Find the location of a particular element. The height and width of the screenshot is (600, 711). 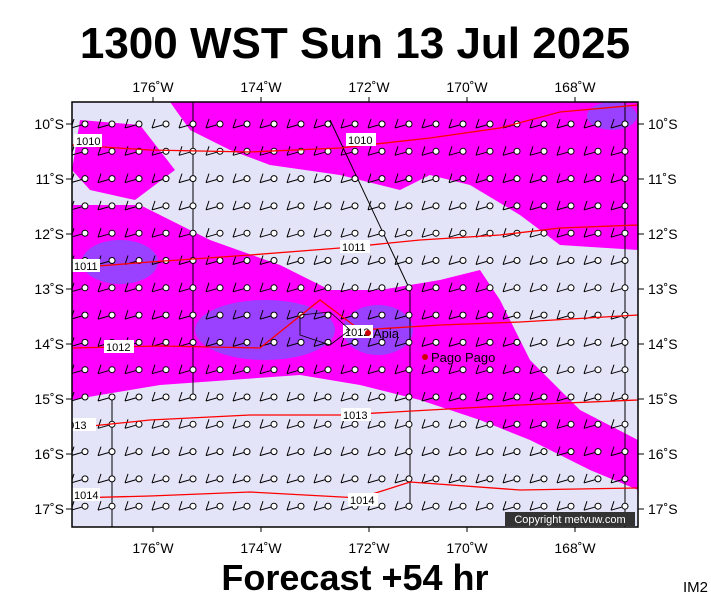

lat-label: 17˚S is located at coordinates (663, 509).